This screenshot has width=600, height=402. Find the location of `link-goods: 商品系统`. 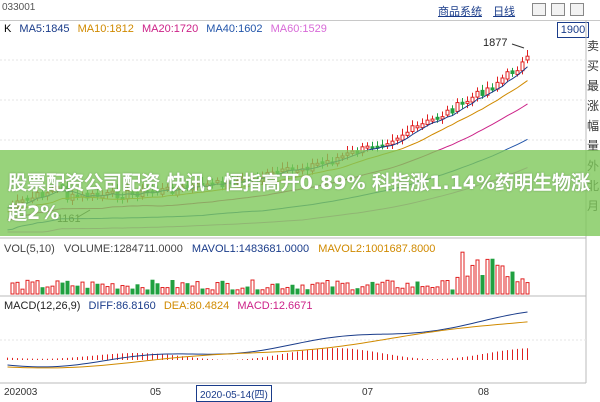

link-goods: 商品系统 is located at coordinates (460, 12).